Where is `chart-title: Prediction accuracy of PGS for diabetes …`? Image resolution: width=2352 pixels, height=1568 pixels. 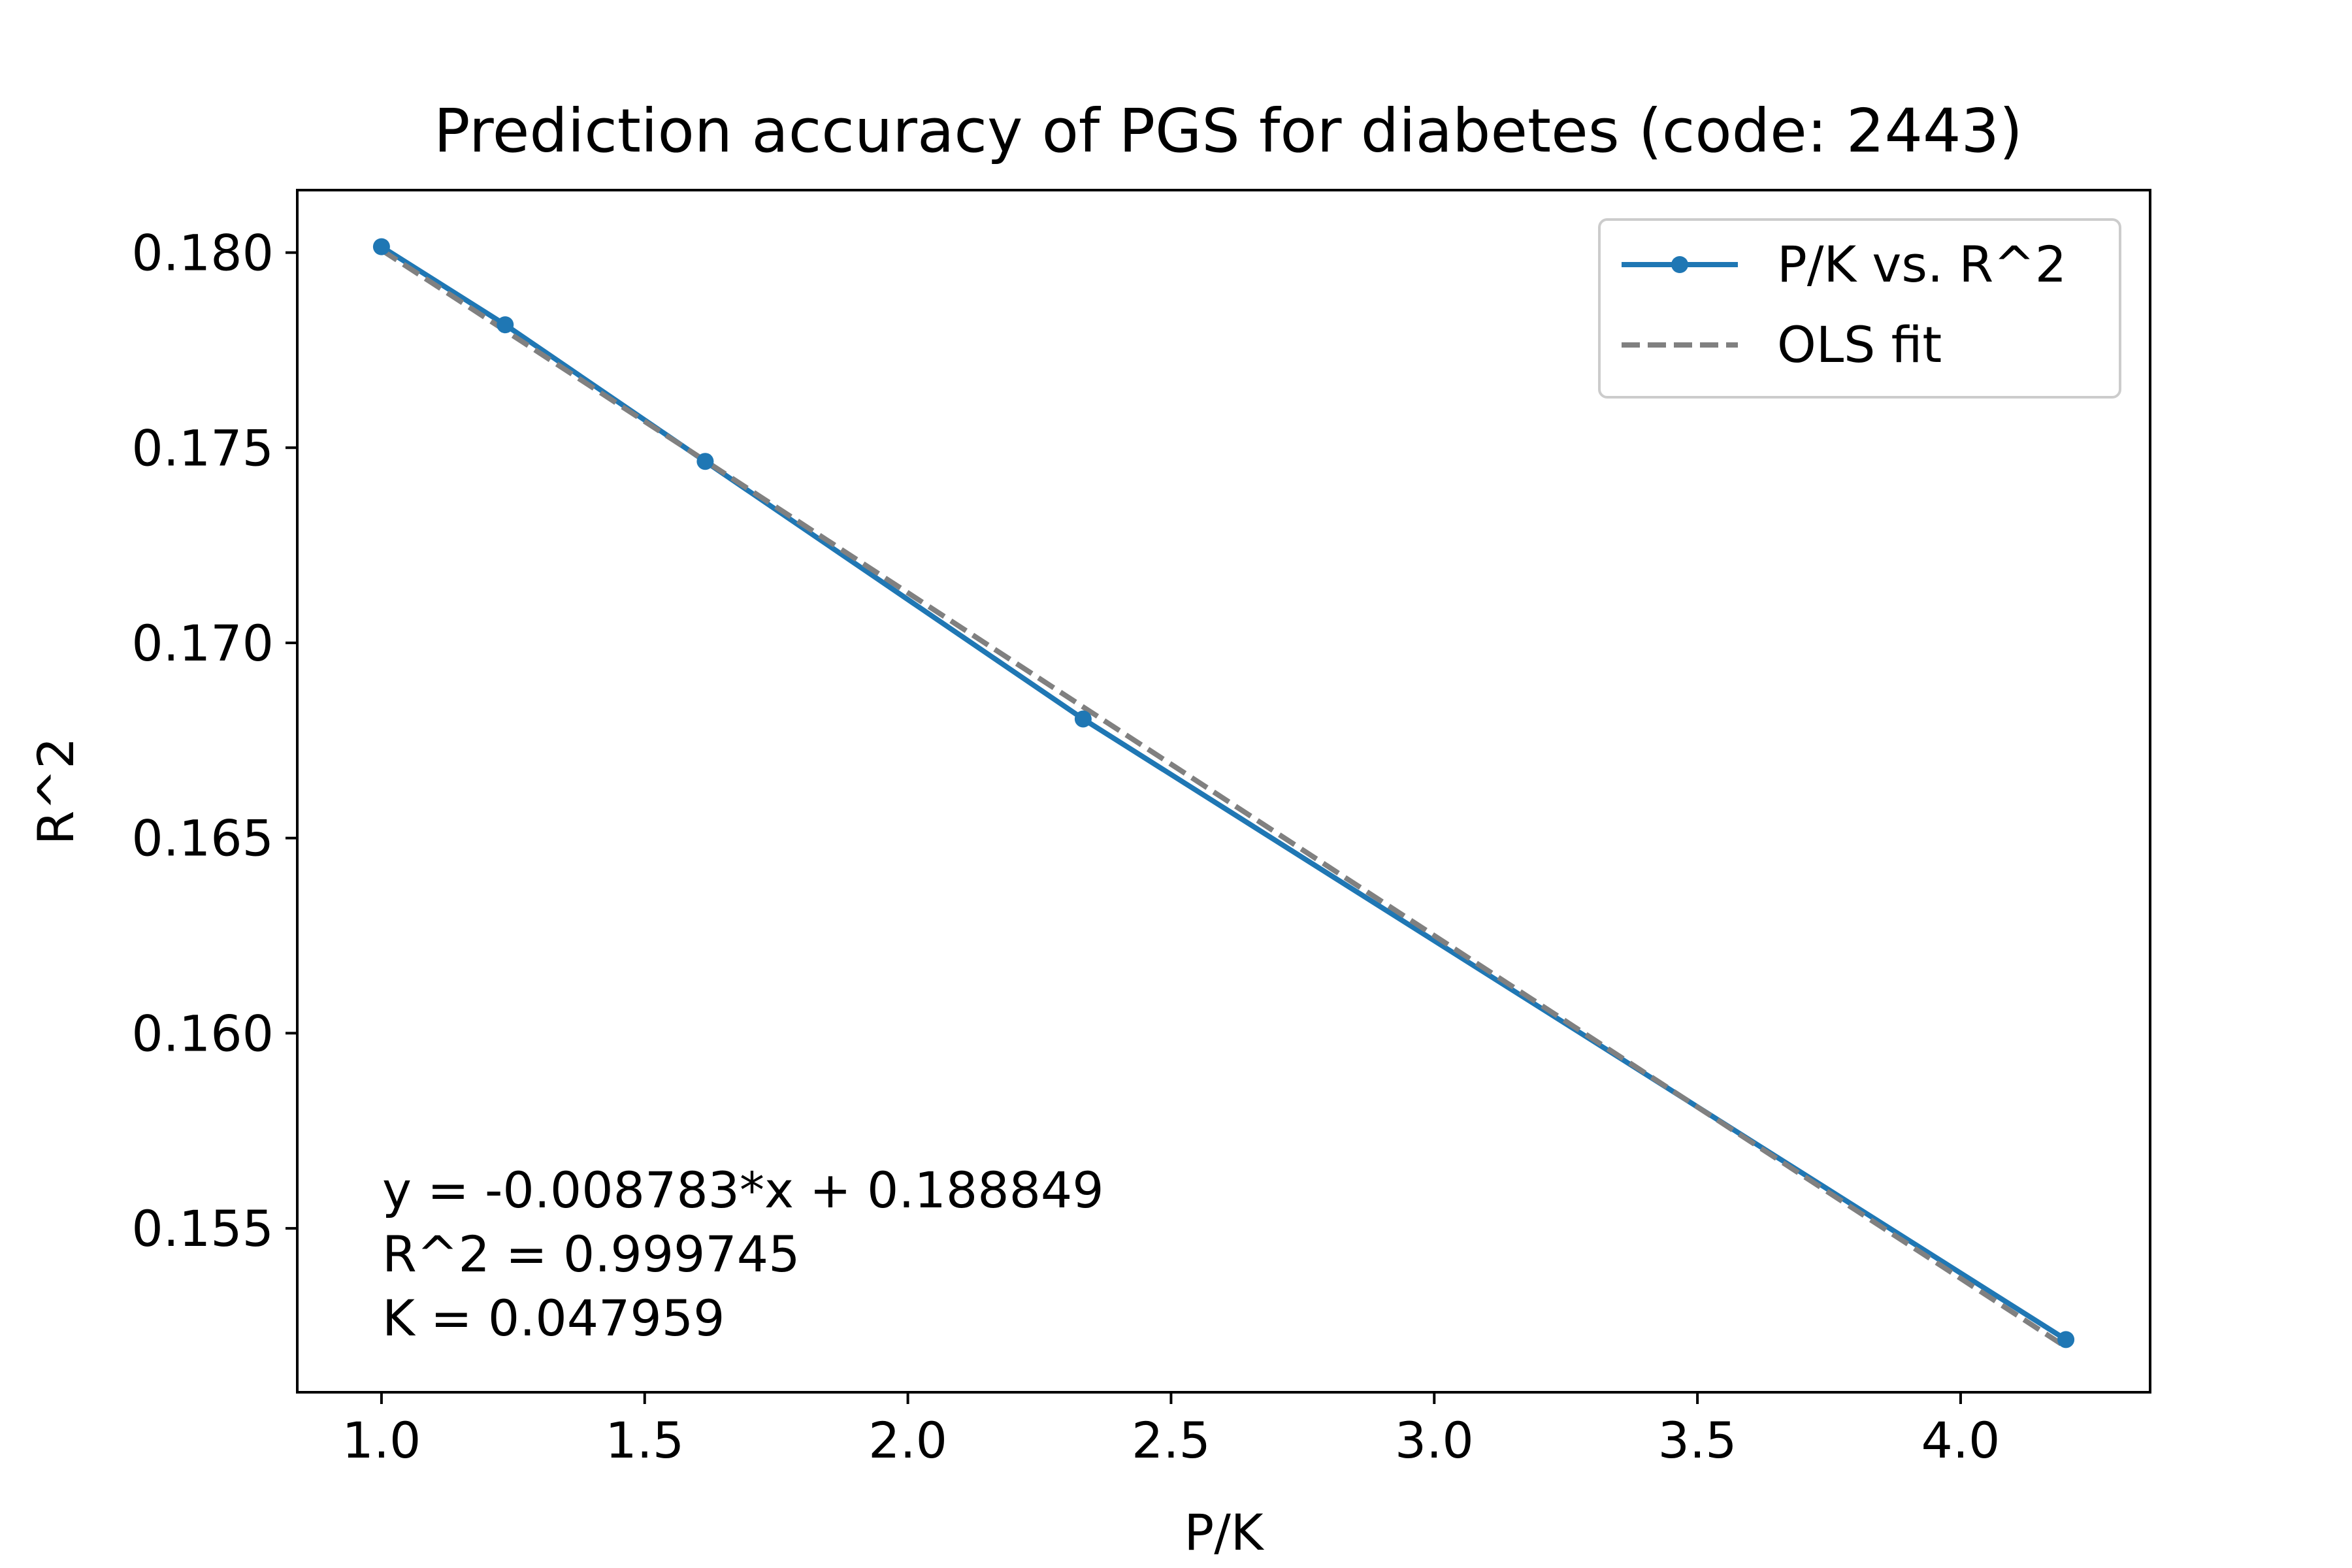 chart-title: Prediction accuracy of PGS for diabetes … is located at coordinates (1228, 131).